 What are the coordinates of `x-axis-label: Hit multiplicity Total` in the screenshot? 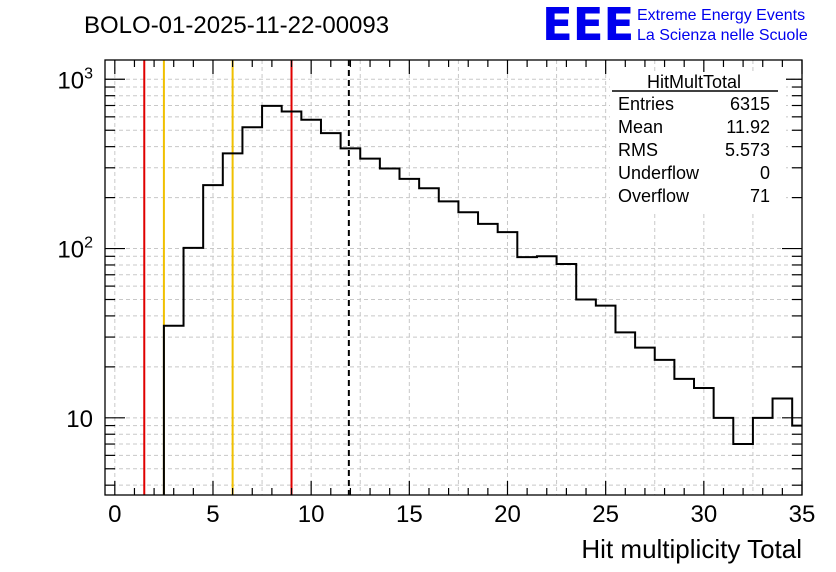 It's located at (691, 549).